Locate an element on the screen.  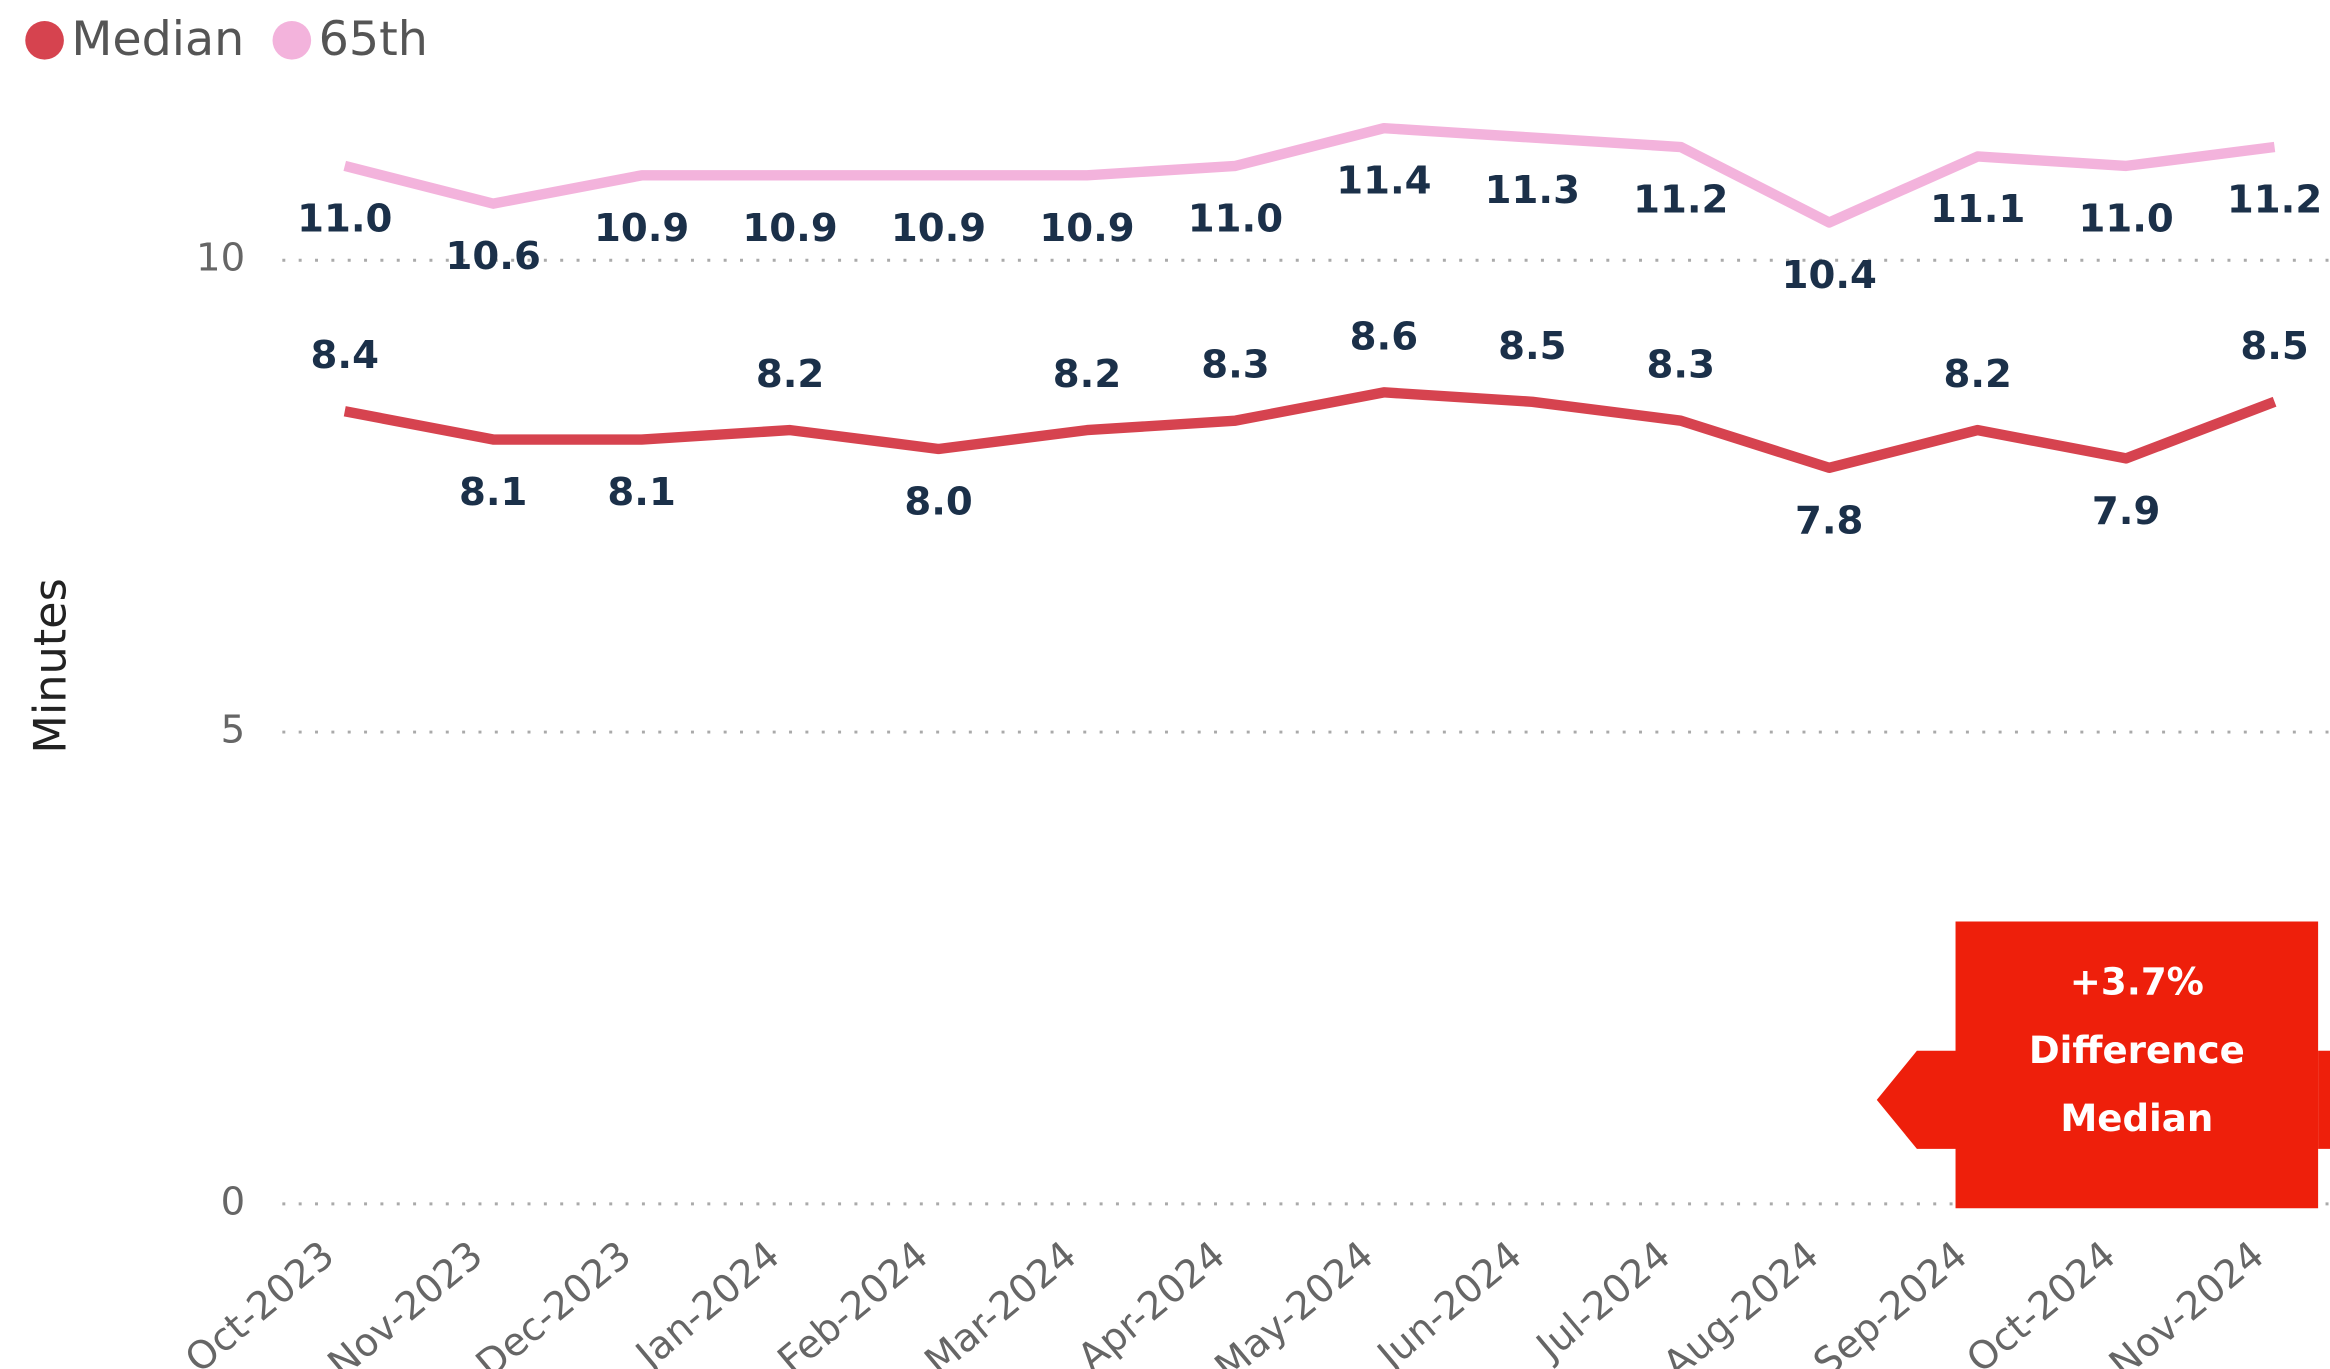
x-tick-label: Oct-2023 is located at coordinates (260, 1301).